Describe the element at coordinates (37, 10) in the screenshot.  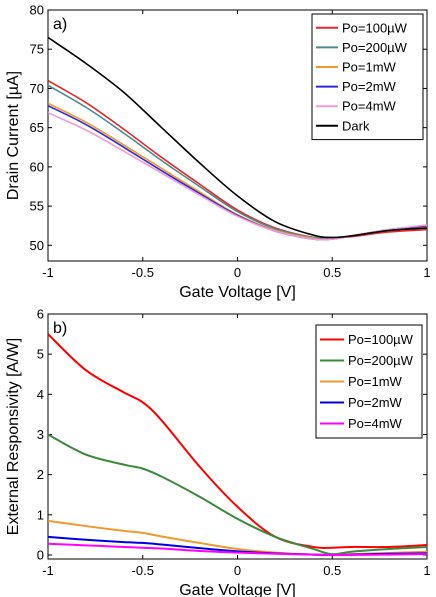
I see `y-tick-label: 80` at that location.